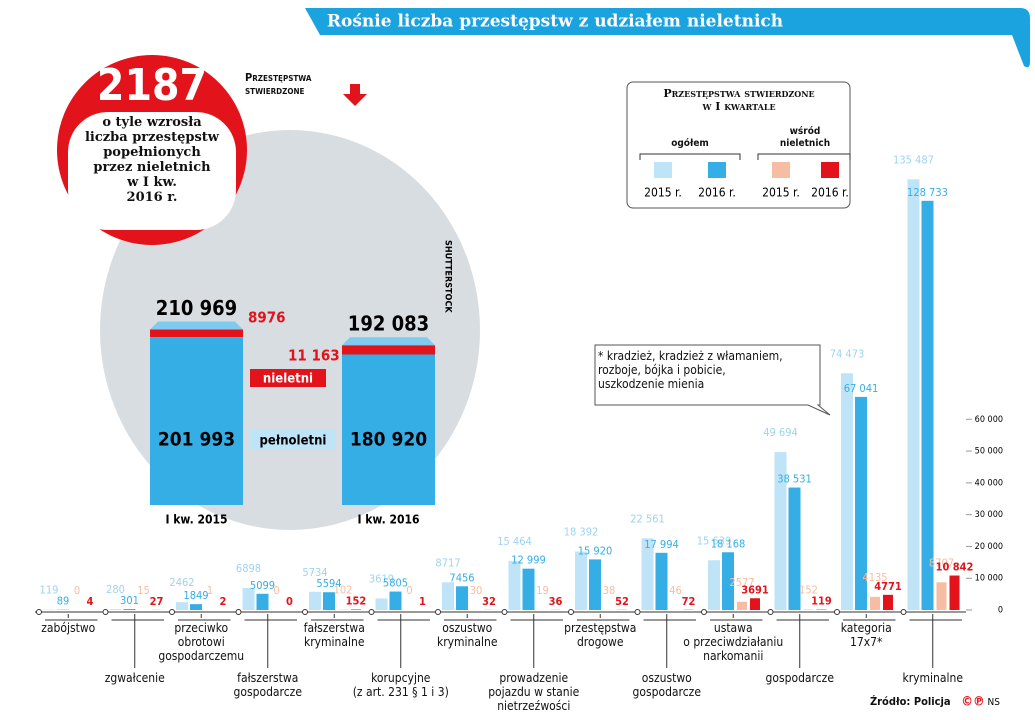 The height and width of the screenshot is (720, 1035). I want to click on x-tick-label: I kw. 2015, so click(196, 520).